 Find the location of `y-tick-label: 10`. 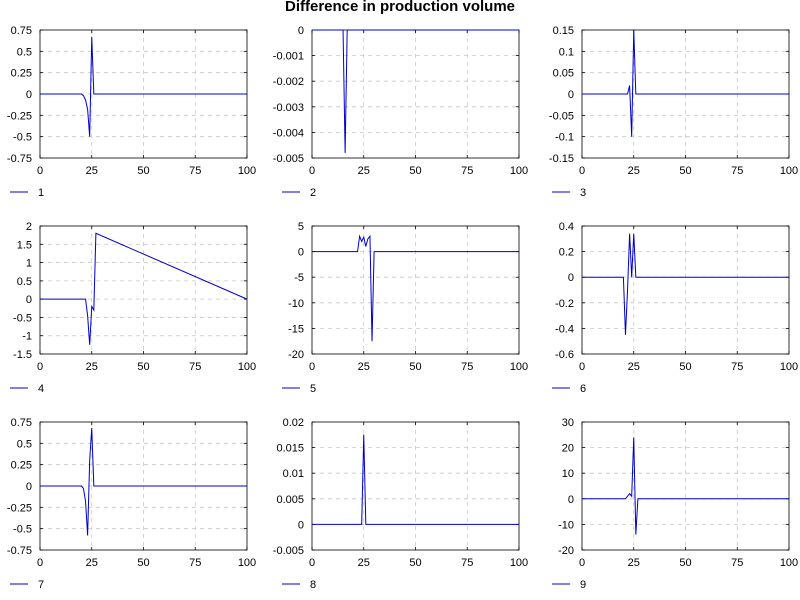

y-tick-label: 10 is located at coordinates (568, 474).